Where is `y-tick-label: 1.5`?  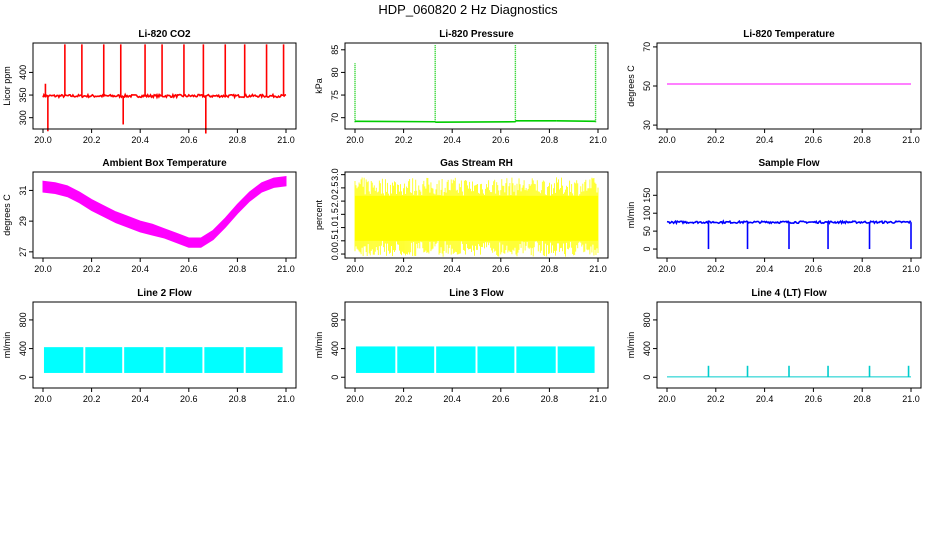 y-tick-label: 1.5 is located at coordinates (335, 214).